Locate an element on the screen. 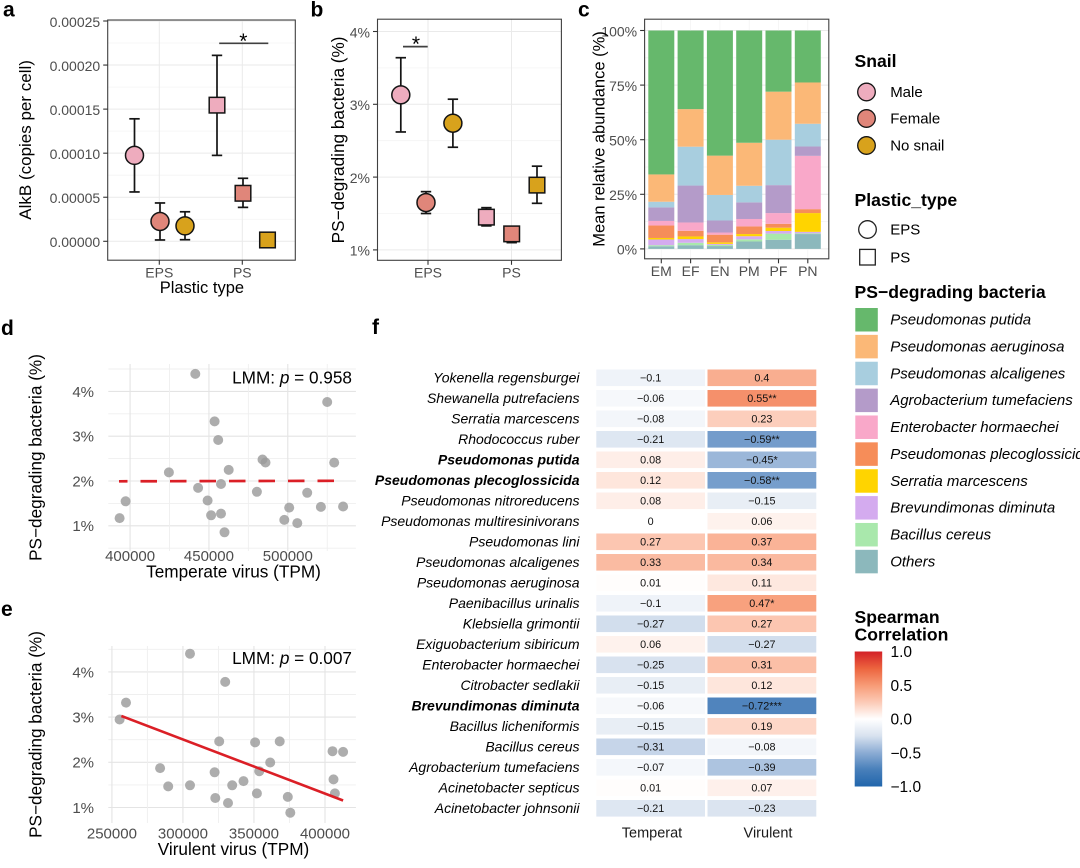  svg-text: 0.27 is located at coordinates (650, 543).